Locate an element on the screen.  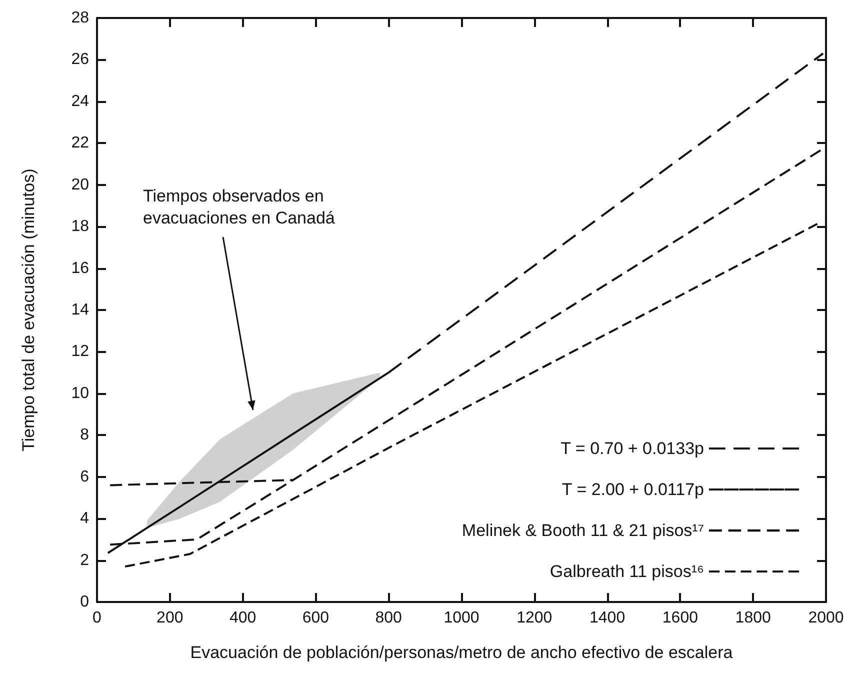
annotation: Tiempos observados en evacuaciones en Canadá is located at coordinates (239, 207).